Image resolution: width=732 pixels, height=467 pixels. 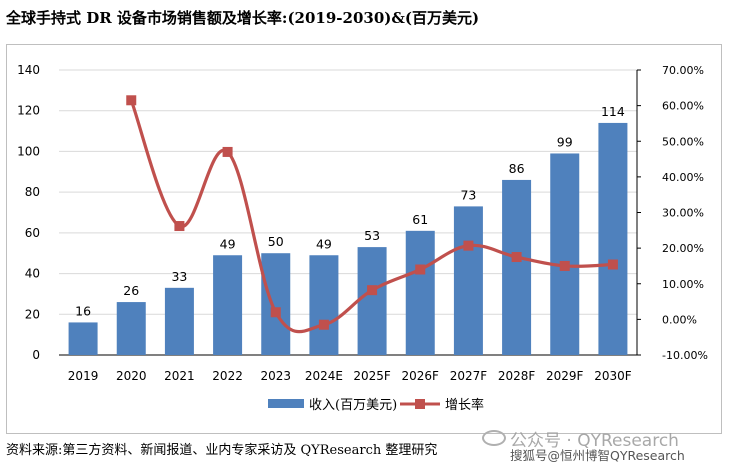 I want to click on y-left-tick-label: 40, so click(x=32, y=274).